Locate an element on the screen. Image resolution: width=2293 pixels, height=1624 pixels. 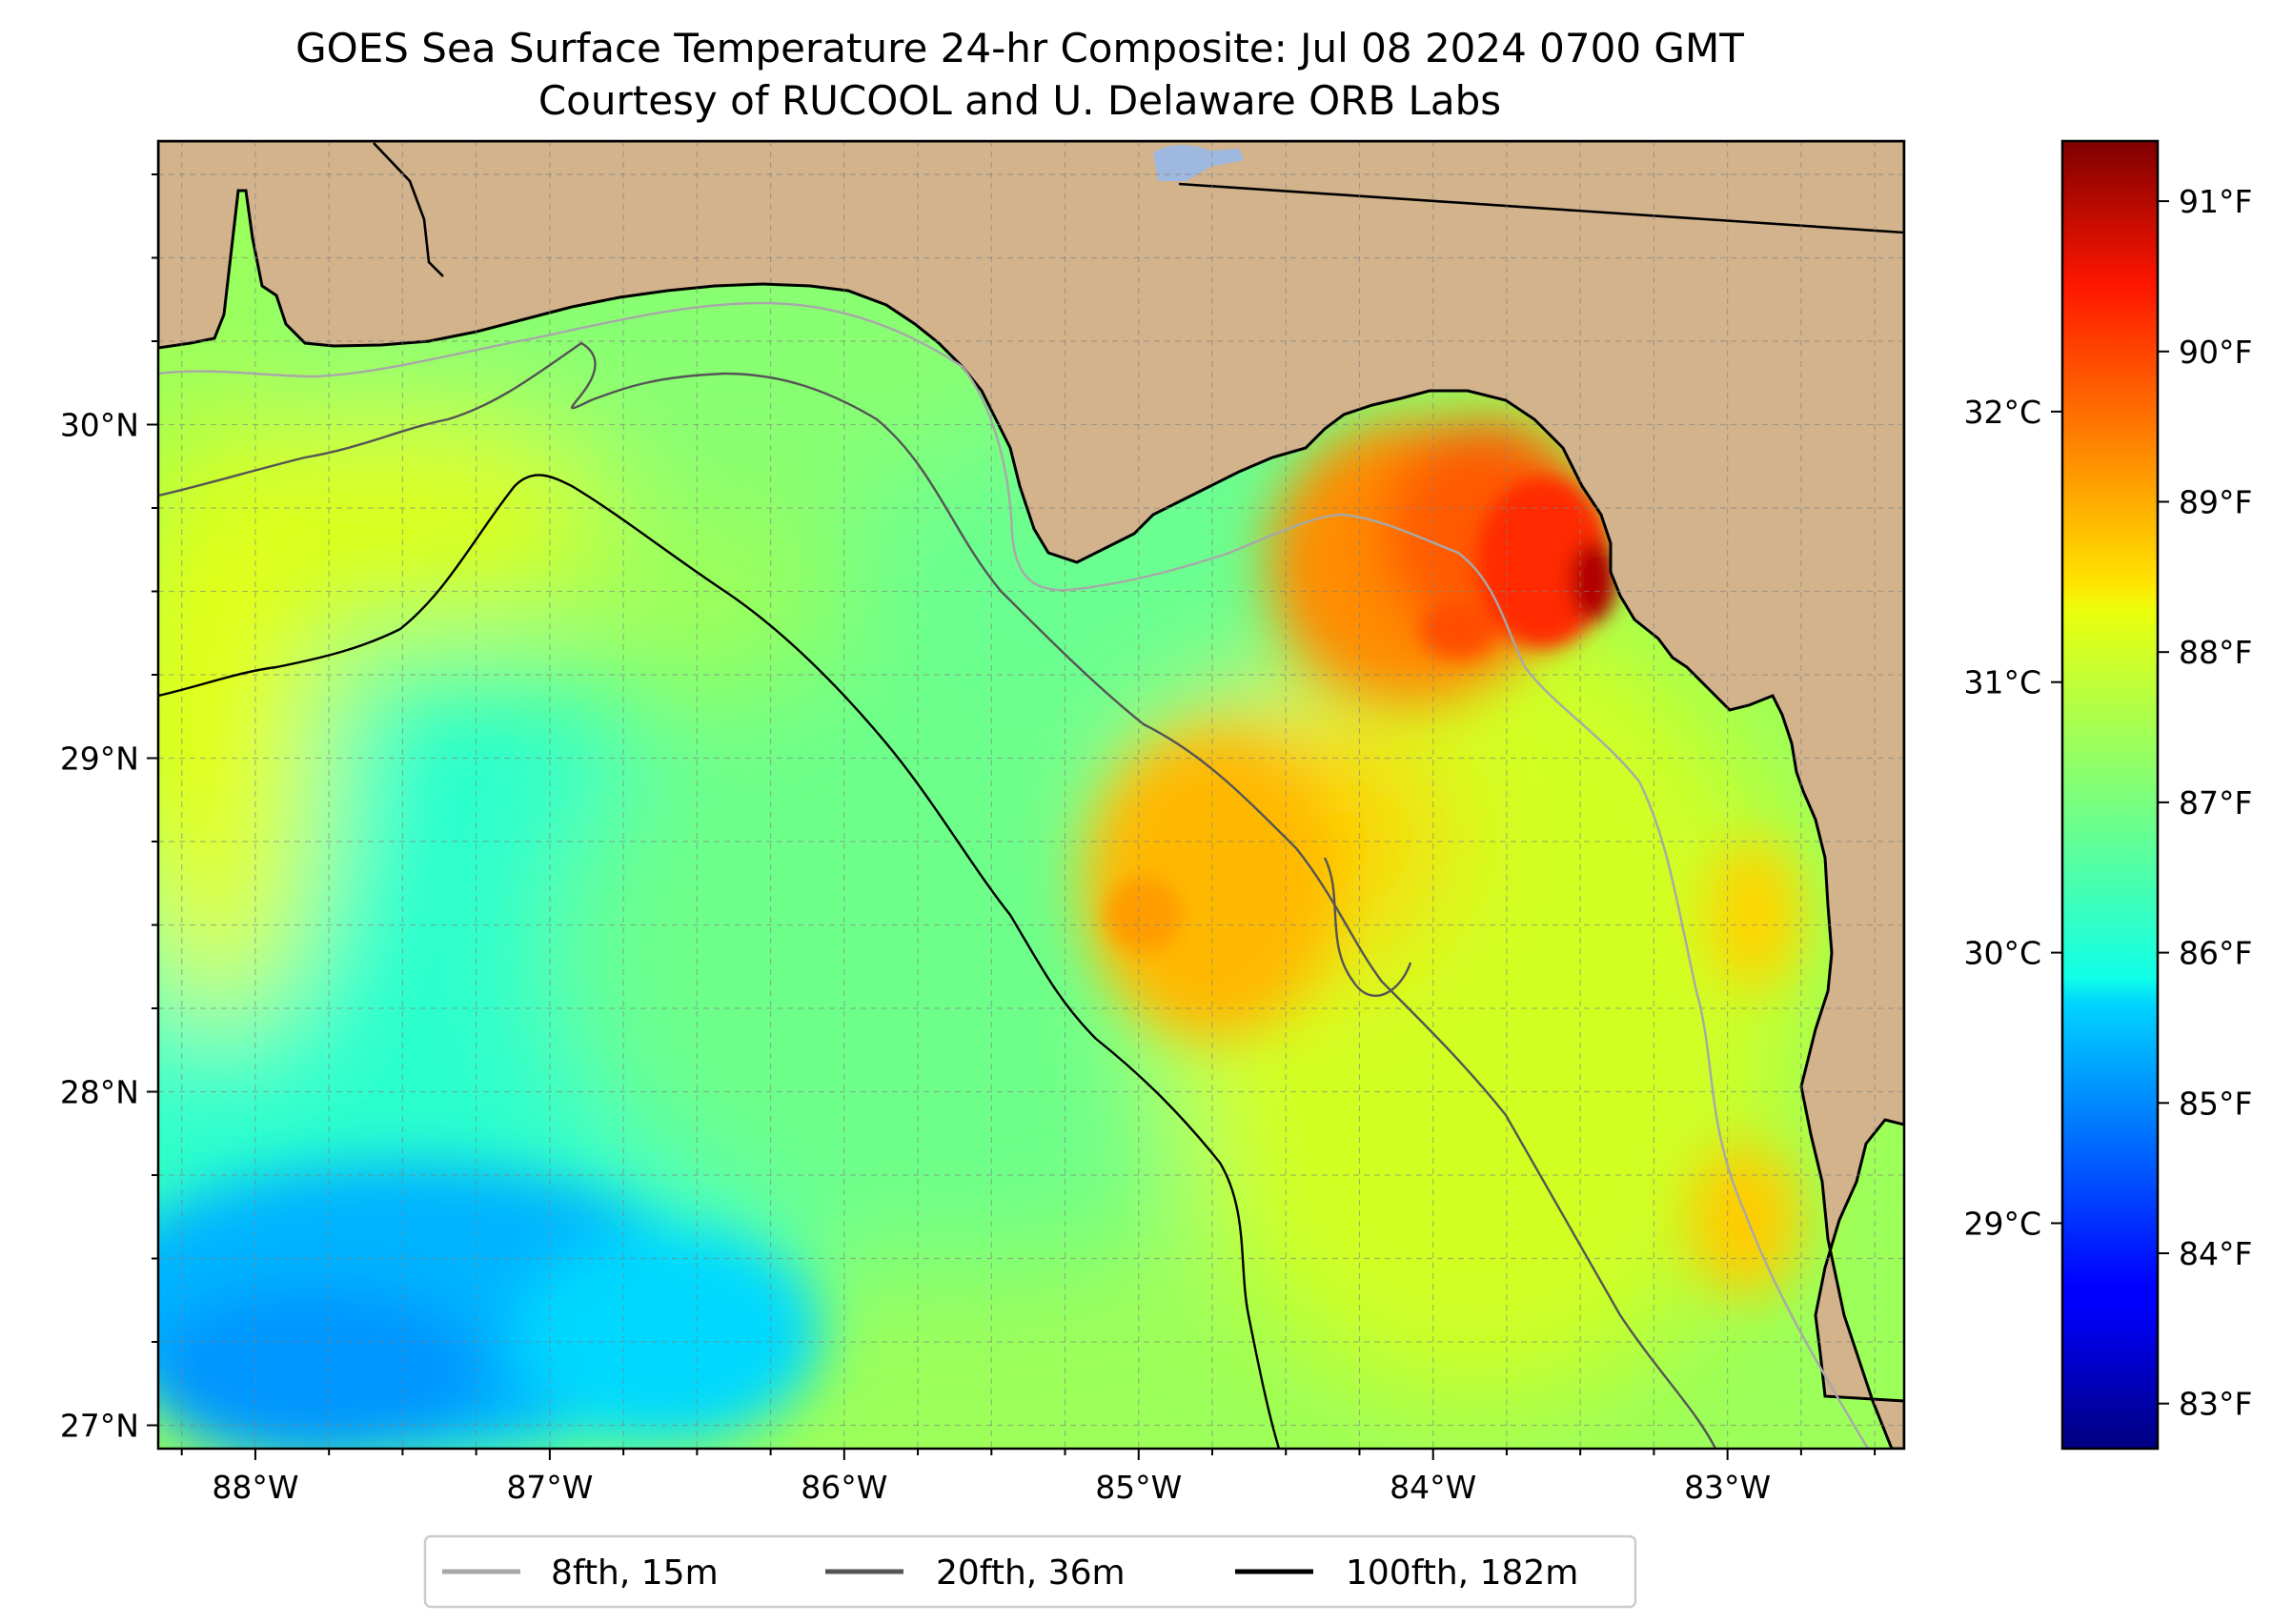
longitude-axis: 88°W 87°W 86°W 85°W 84°W 83°W is located at coordinates (1029, 1477).